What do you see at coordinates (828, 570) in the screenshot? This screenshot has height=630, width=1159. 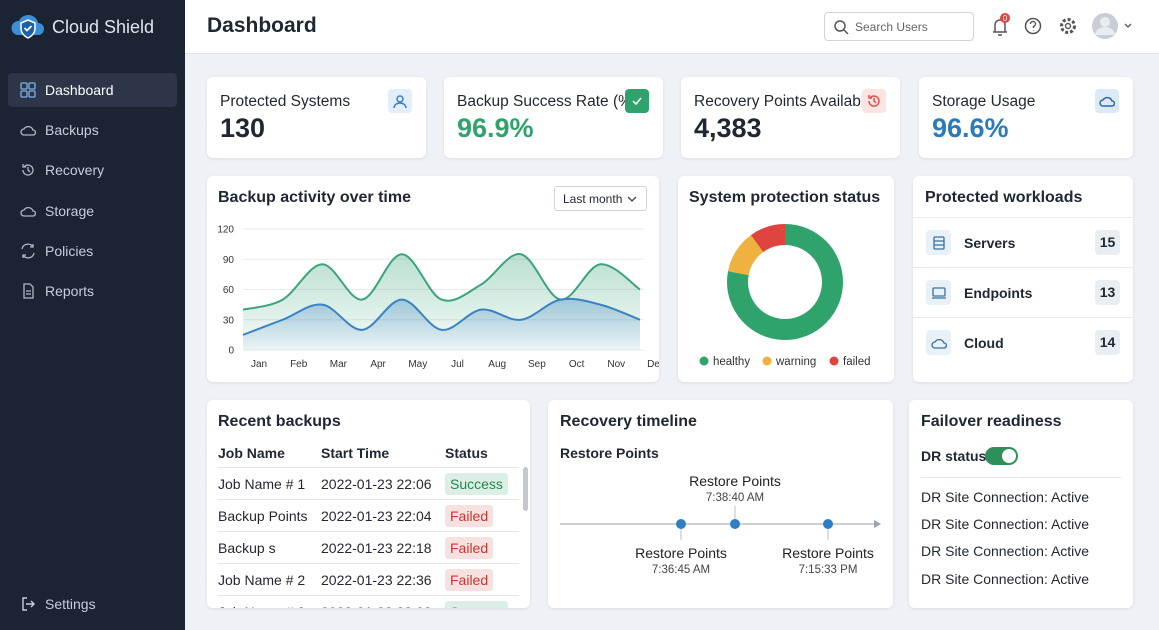 I see `point-time: 7:15:33 PM` at bounding box center [828, 570].